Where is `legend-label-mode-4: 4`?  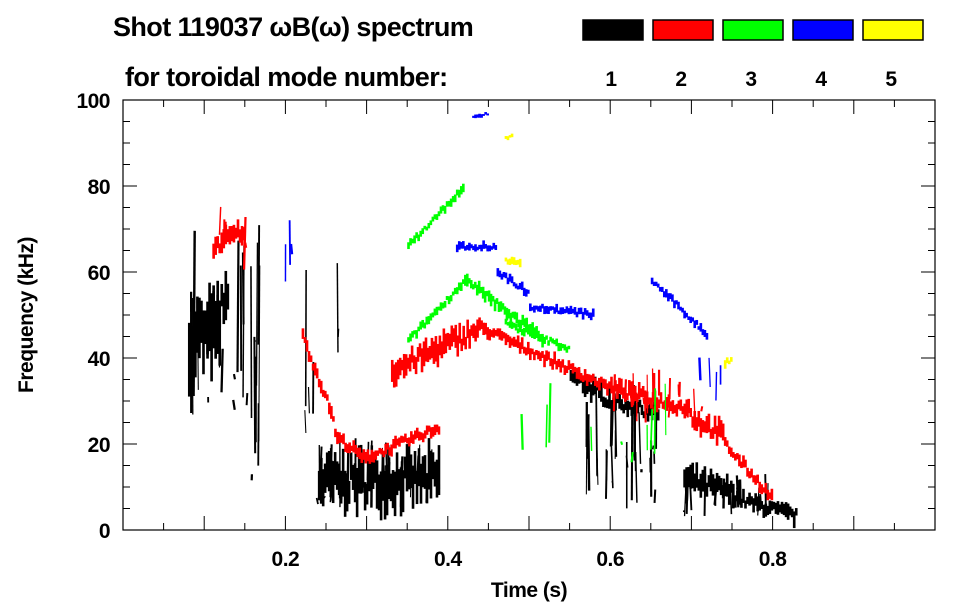 legend-label-mode-4: 4 is located at coordinates (821, 79).